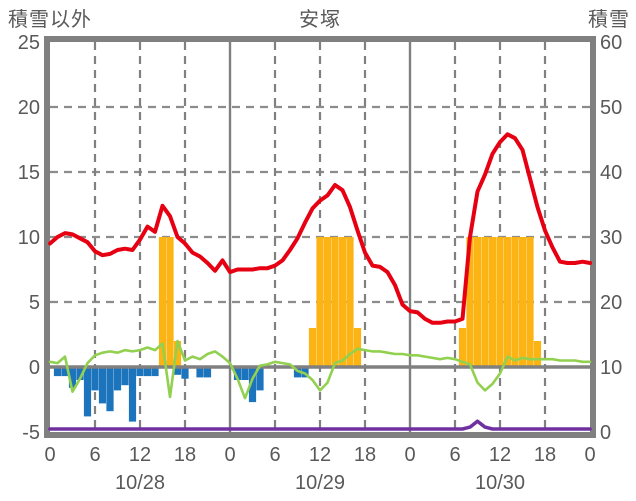 The width and height of the screenshot is (636, 501). What do you see at coordinates (34, 368) in the screenshot?
I see `left-axis-tick-label: 0` at bounding box center [34, 368].